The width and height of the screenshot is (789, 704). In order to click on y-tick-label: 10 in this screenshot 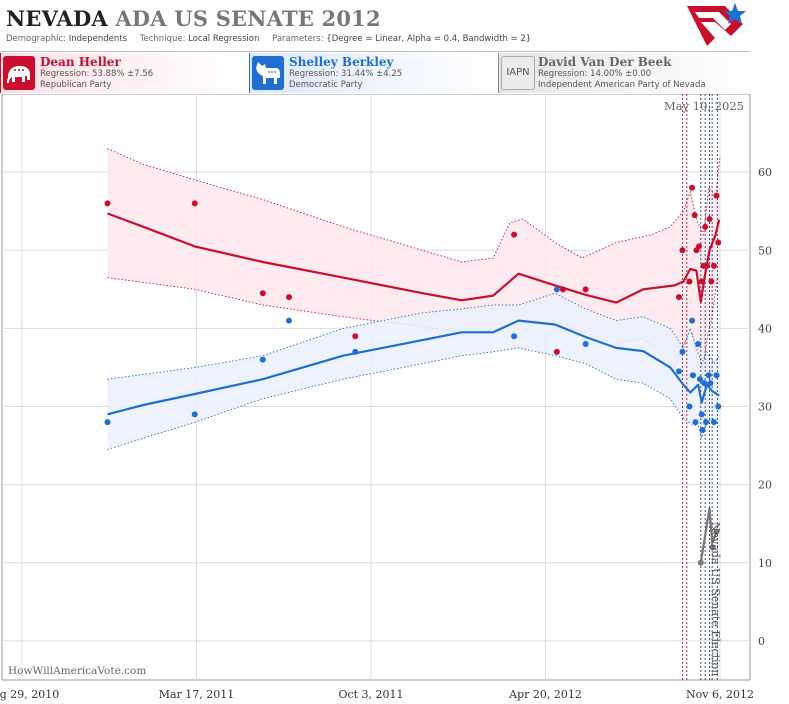, I will do `click(765, 563)`.